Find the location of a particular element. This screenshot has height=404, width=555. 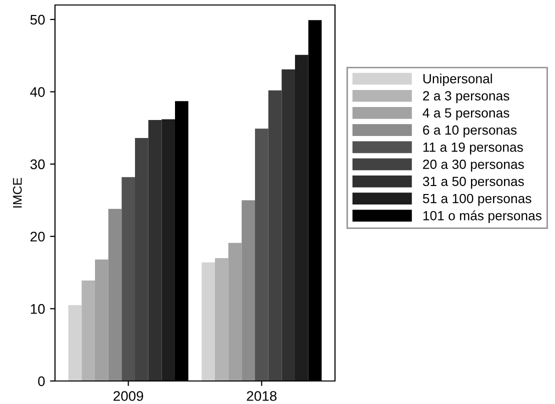

legend-label: 101 o más personas is located at coordinates (482, 216).